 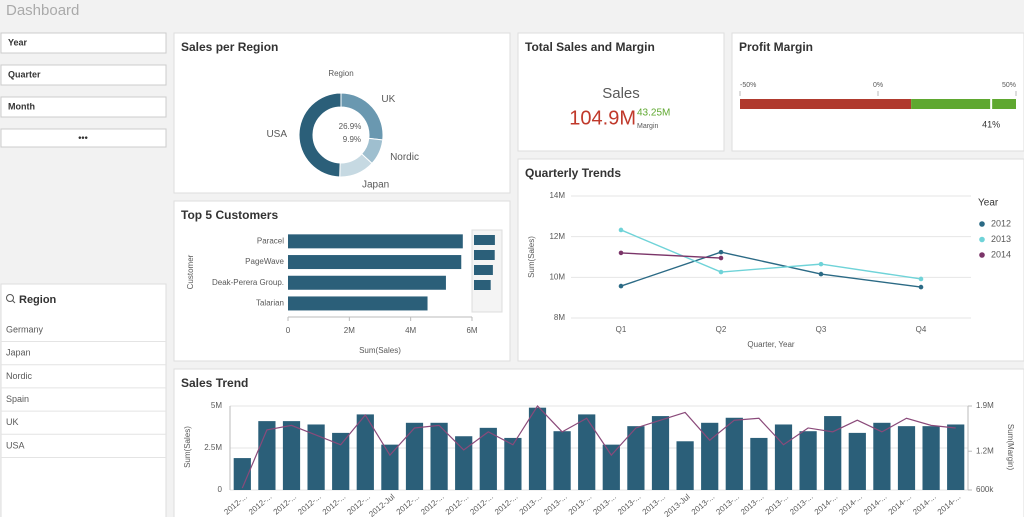 I want to click on panel-title: Top 5 Customers, so click(x=229, y=215).